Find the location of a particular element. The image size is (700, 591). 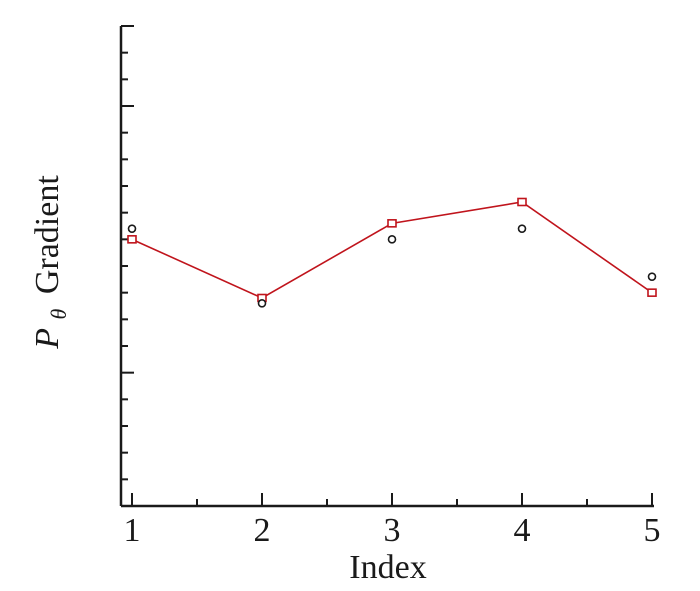

x-tick-label: 4 is located at coordinates (522, 530).